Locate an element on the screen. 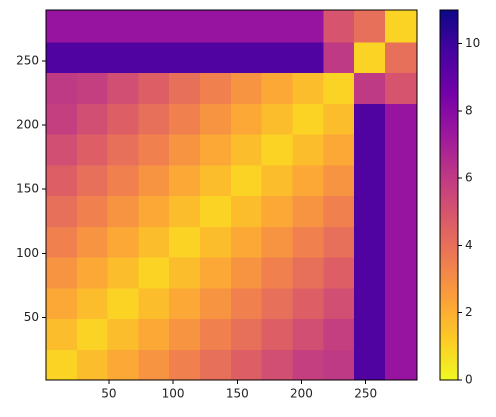  x-tick-label: 100 is located at coordinates (173, 394).